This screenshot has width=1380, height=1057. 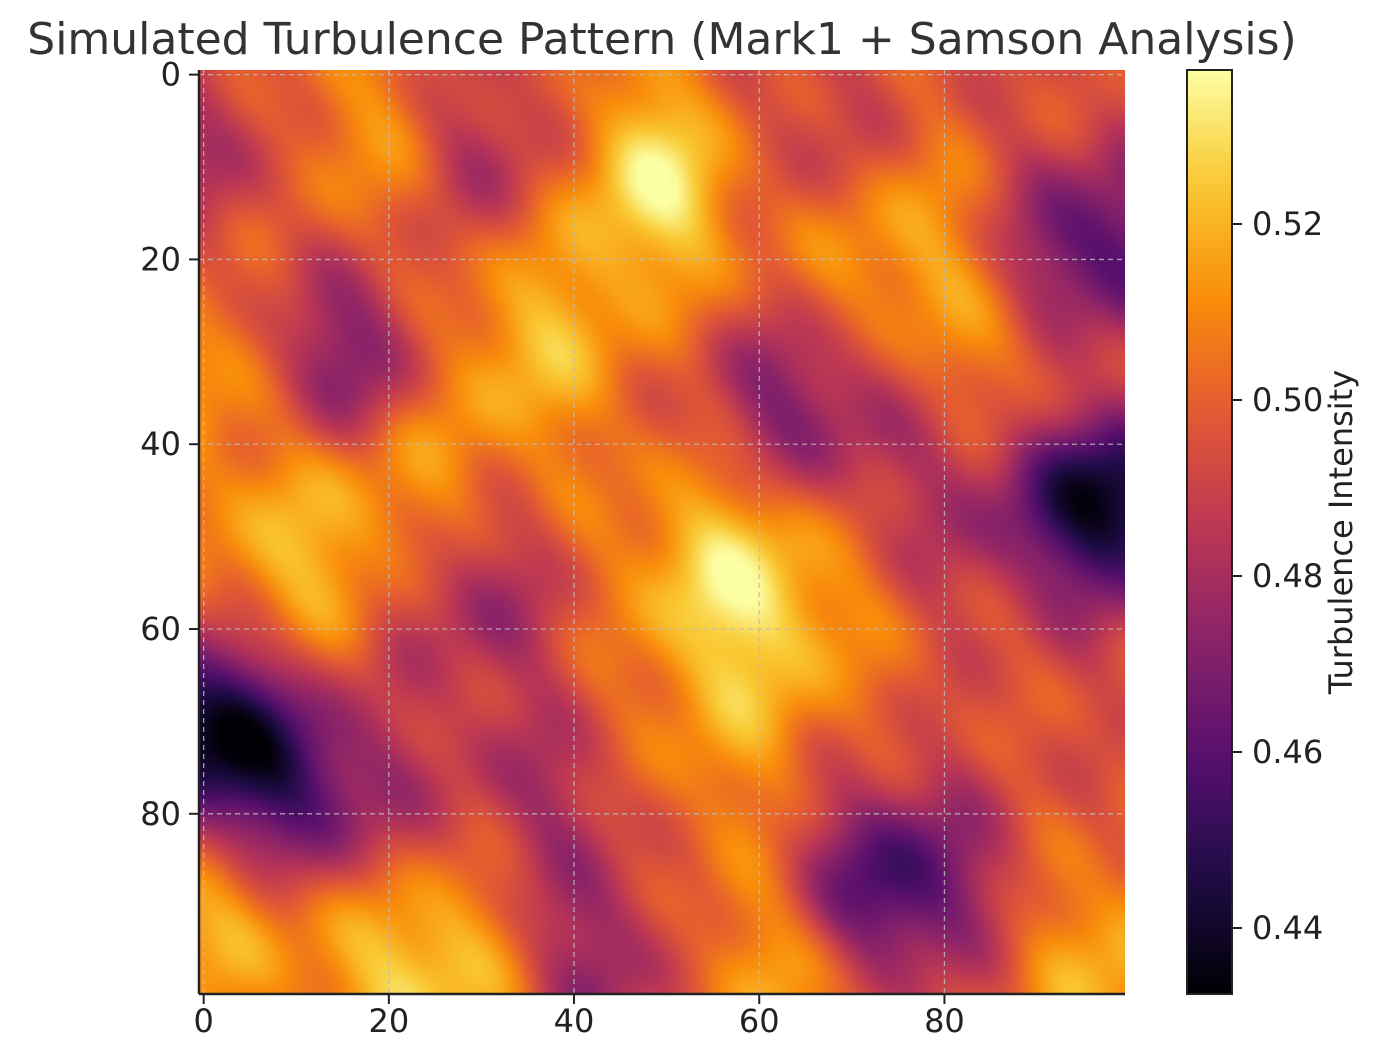 I want to click on x-tick-label: 60, so click(x=759, y=1021).